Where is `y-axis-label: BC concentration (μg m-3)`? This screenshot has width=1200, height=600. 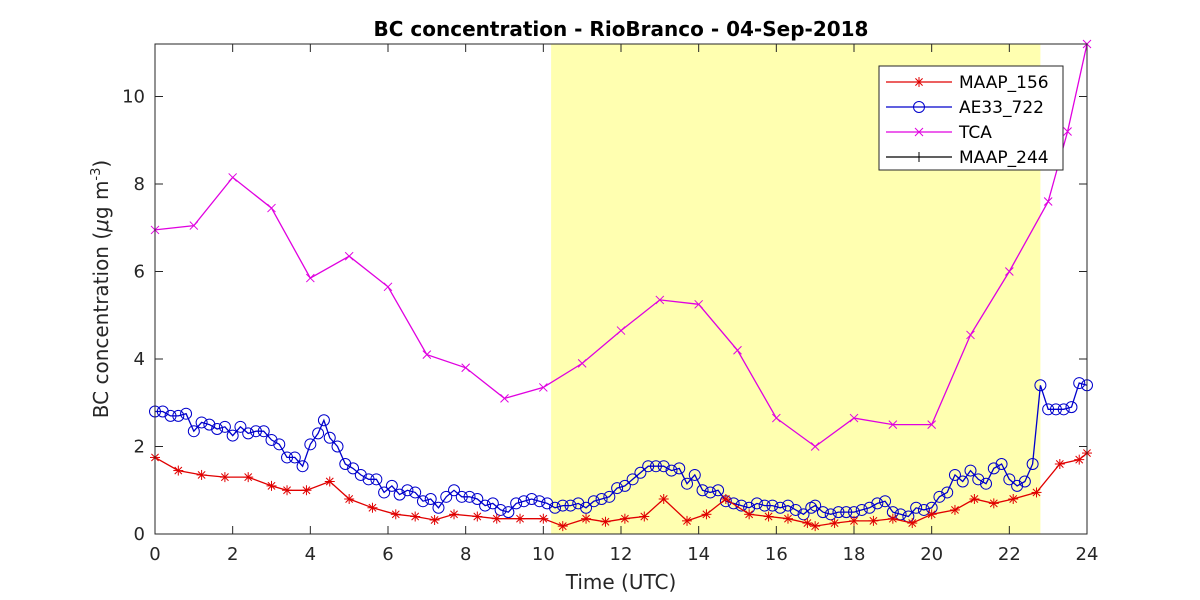
y-axis-label: BC concentration (μg m-3) is located at coordinates (101, 289).